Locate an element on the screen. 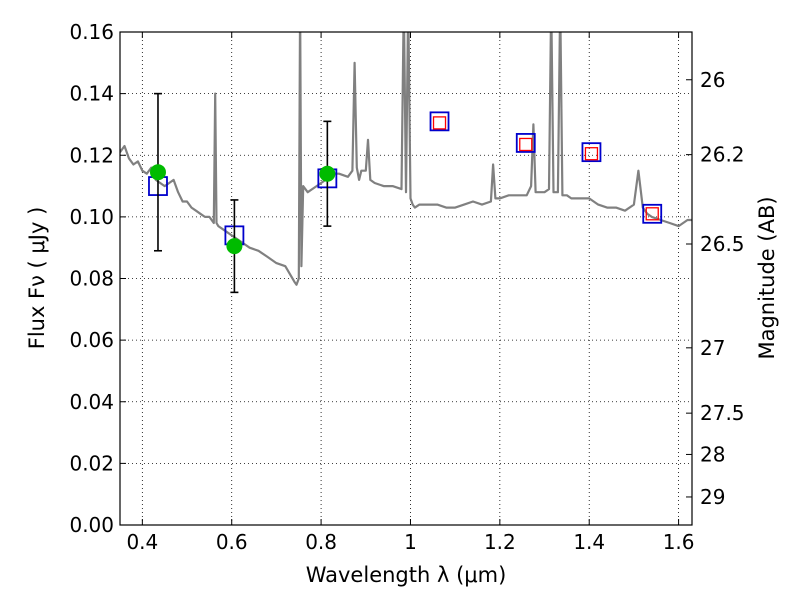 Image resolution: width=800 pixels, height=600 pixels. y-tick-label: 0.06 is located at coordinates (91, 340).